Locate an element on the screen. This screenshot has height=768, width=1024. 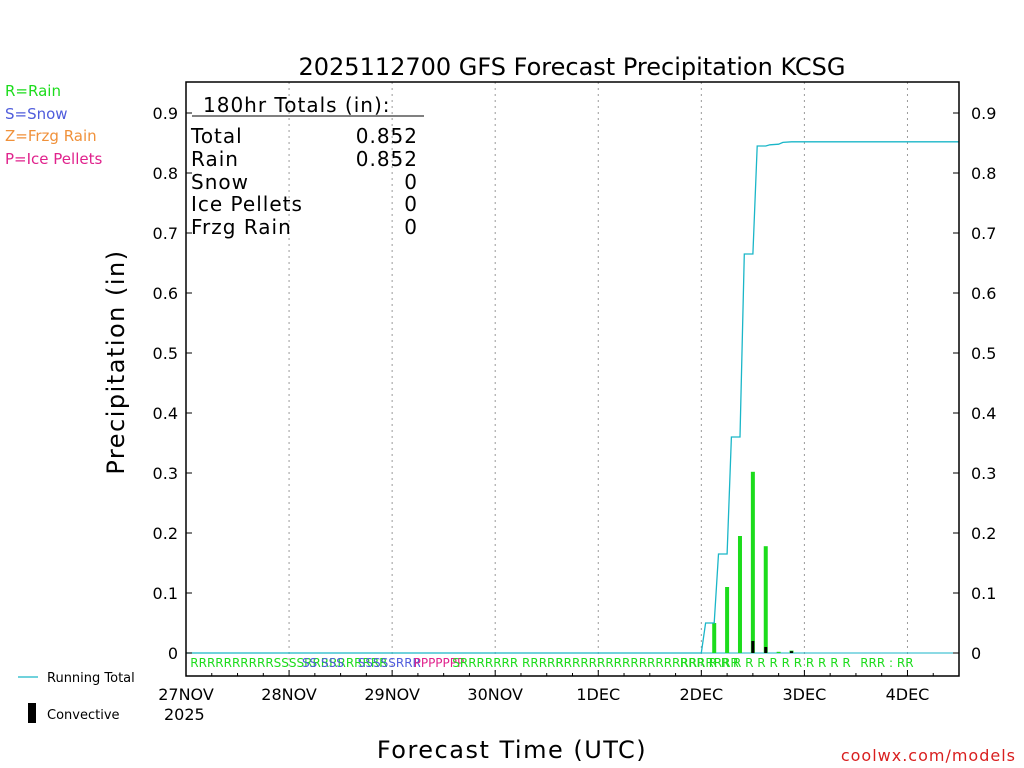
y-tick-label-left: 0.9 is located at coordinates (165, 113).